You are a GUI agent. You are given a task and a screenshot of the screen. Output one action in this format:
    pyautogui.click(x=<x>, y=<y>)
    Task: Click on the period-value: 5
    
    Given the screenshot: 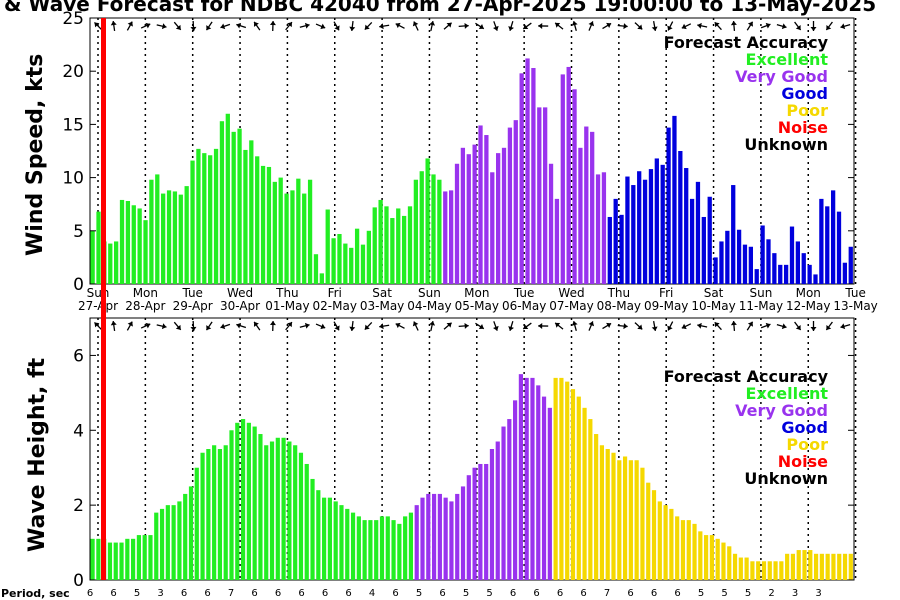 What is the action you would take?
    pyautogui.click(x=701, y=593)
    